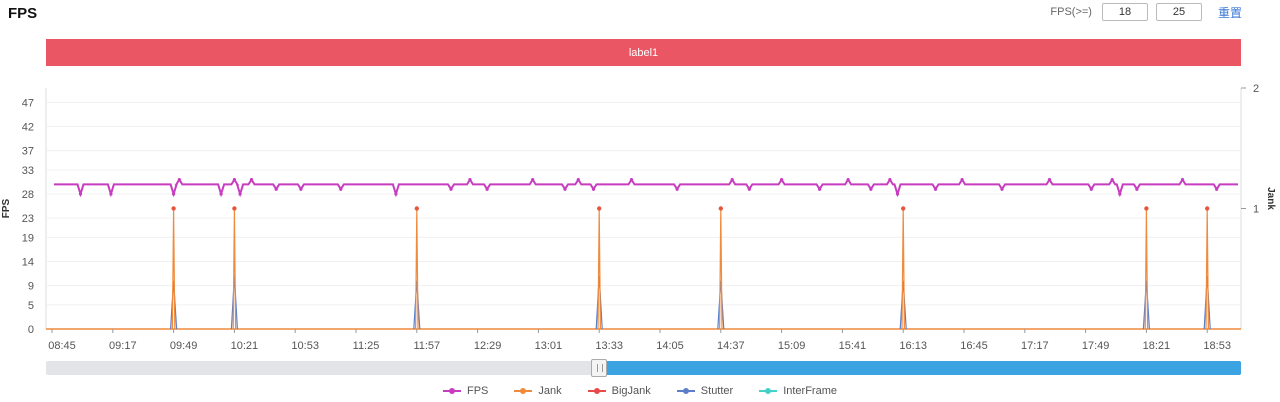 This screenshot has width=1280, height=402. I want to click on x-tick-label: 16:45, so click(974, 346).